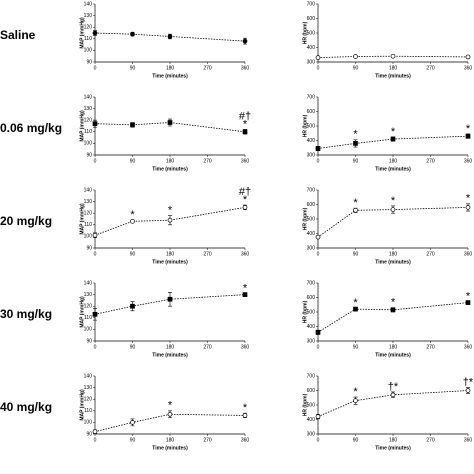  I want to click on annotation: #†, so click(245, 116).